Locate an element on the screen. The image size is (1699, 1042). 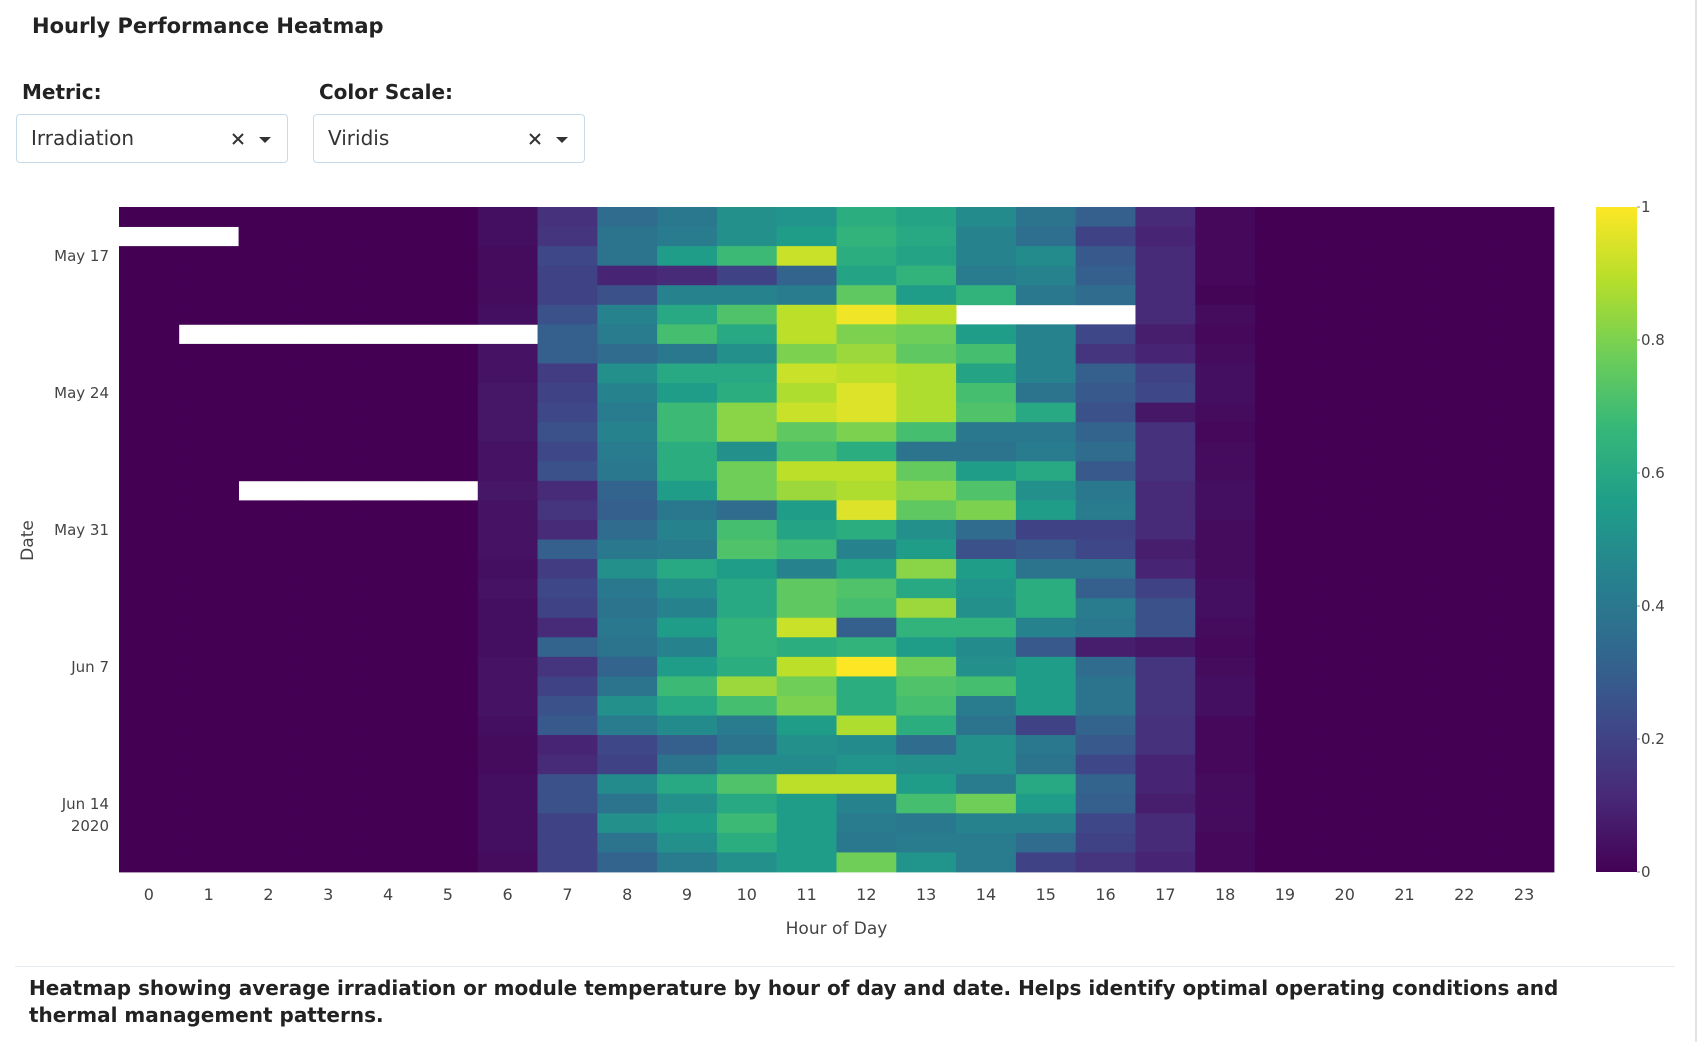
x-tick-label: 12 is located at coordinates (866, 894).